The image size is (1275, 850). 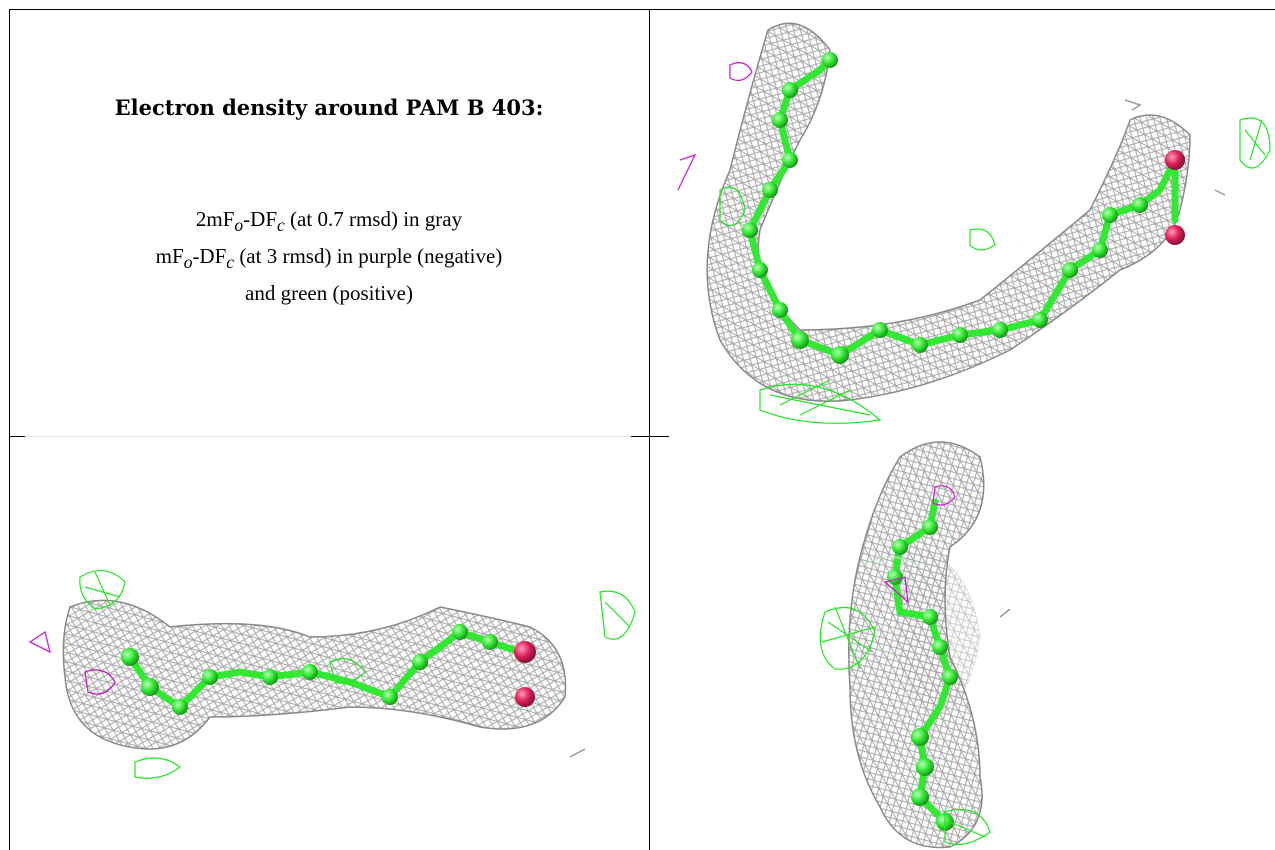 I want to click on density-mesh, so click(x=916, y=645).